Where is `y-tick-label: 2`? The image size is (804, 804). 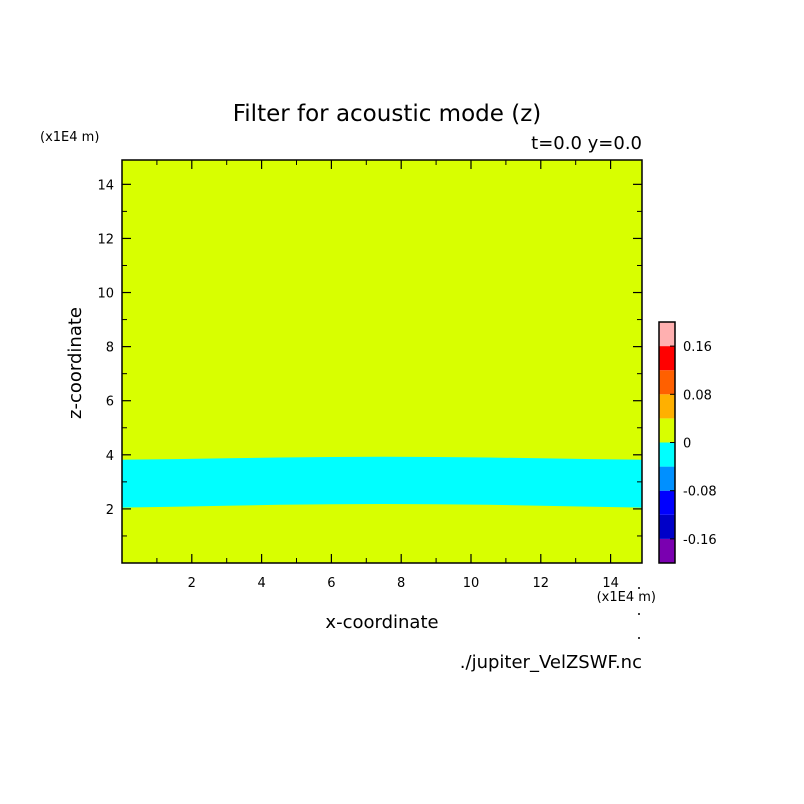 y-tick-label: 2 is located at coordinates (110, 510).